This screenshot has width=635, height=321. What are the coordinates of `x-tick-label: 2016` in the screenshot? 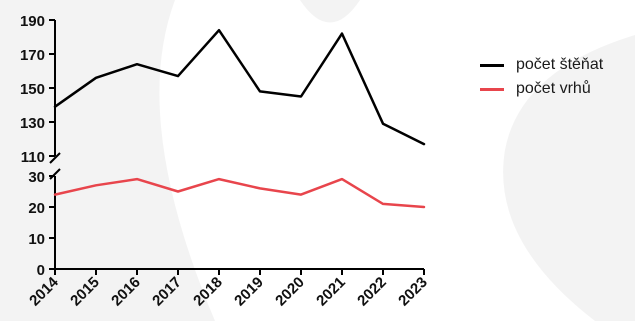 It's located at (126, 292).